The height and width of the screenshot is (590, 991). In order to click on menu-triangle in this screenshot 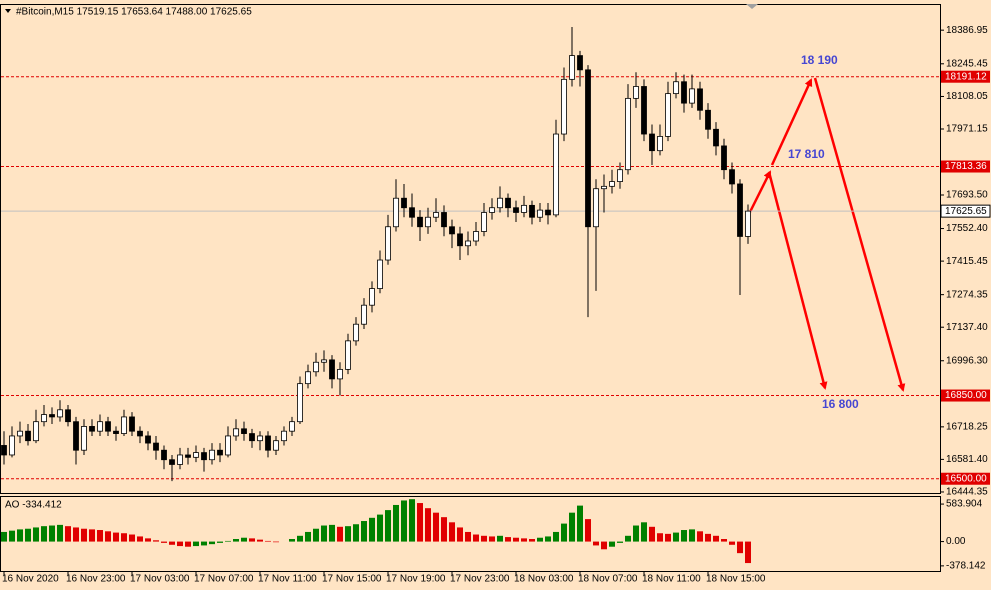, I will do `click(8, 11)`.